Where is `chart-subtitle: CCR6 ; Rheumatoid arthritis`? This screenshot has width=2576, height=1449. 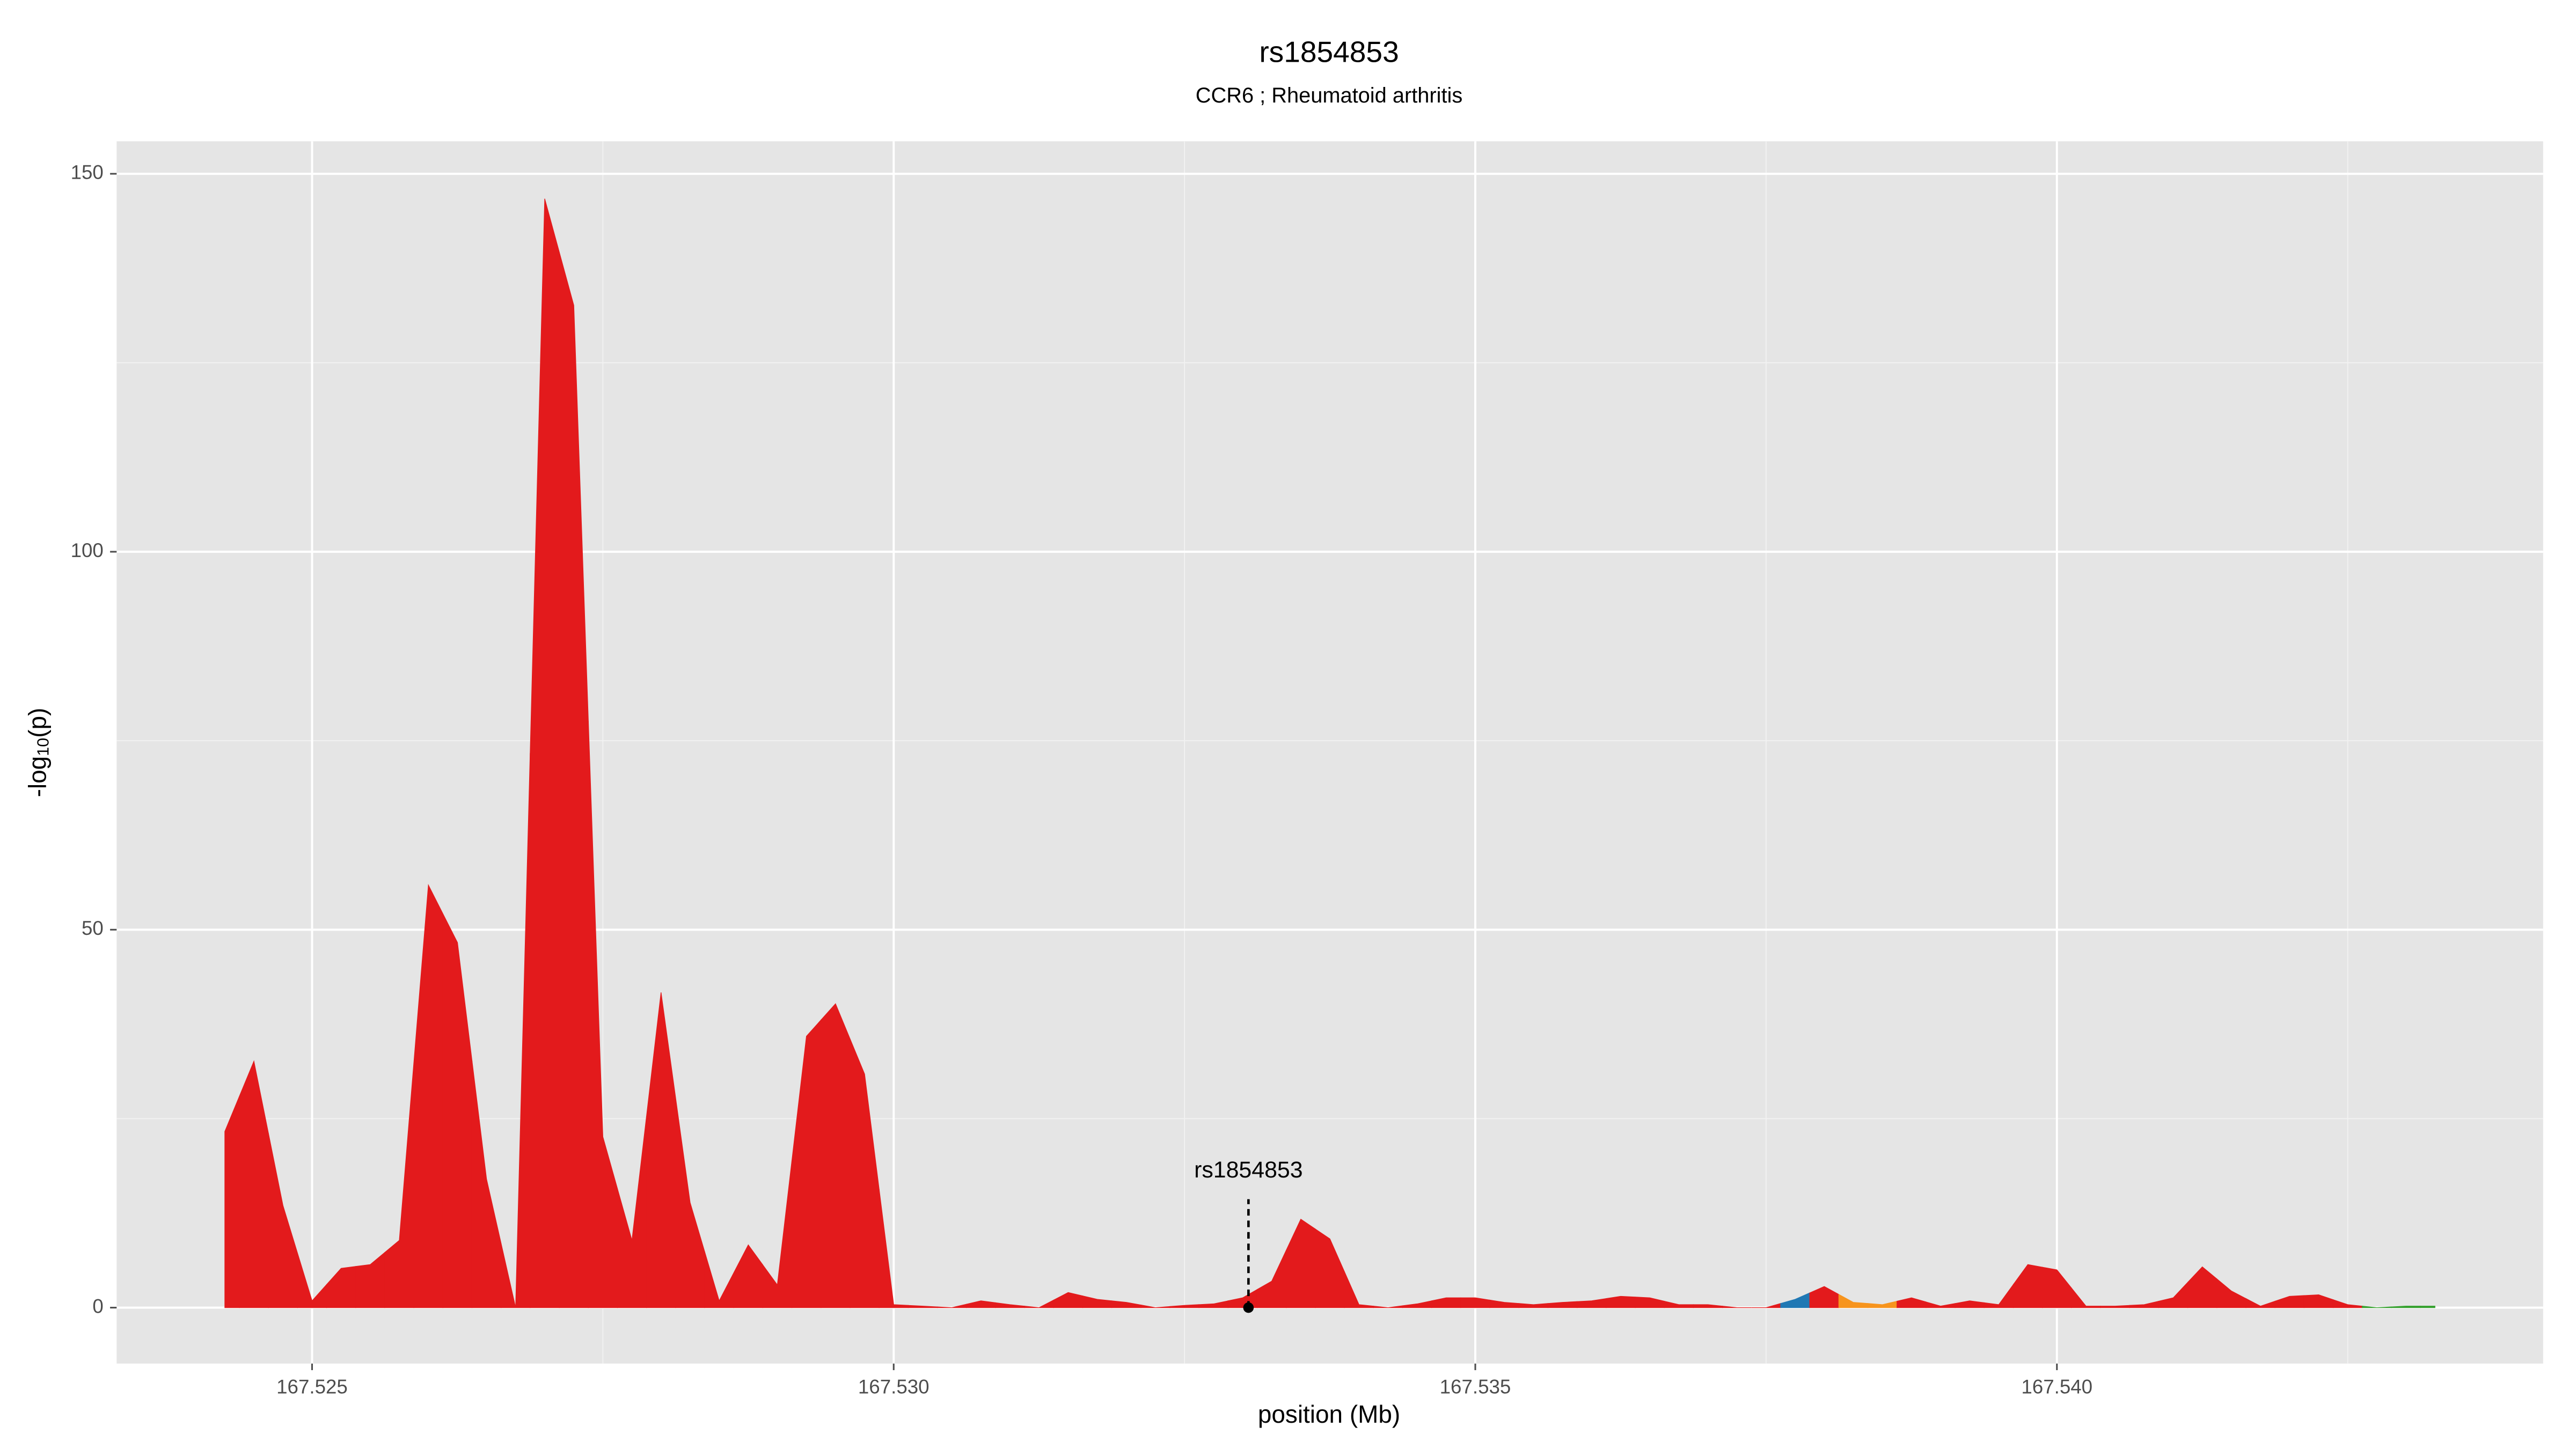
chart-subtitle: CCR6 ; Rheumatoid arthritis is located at coordinates (1329, 95).